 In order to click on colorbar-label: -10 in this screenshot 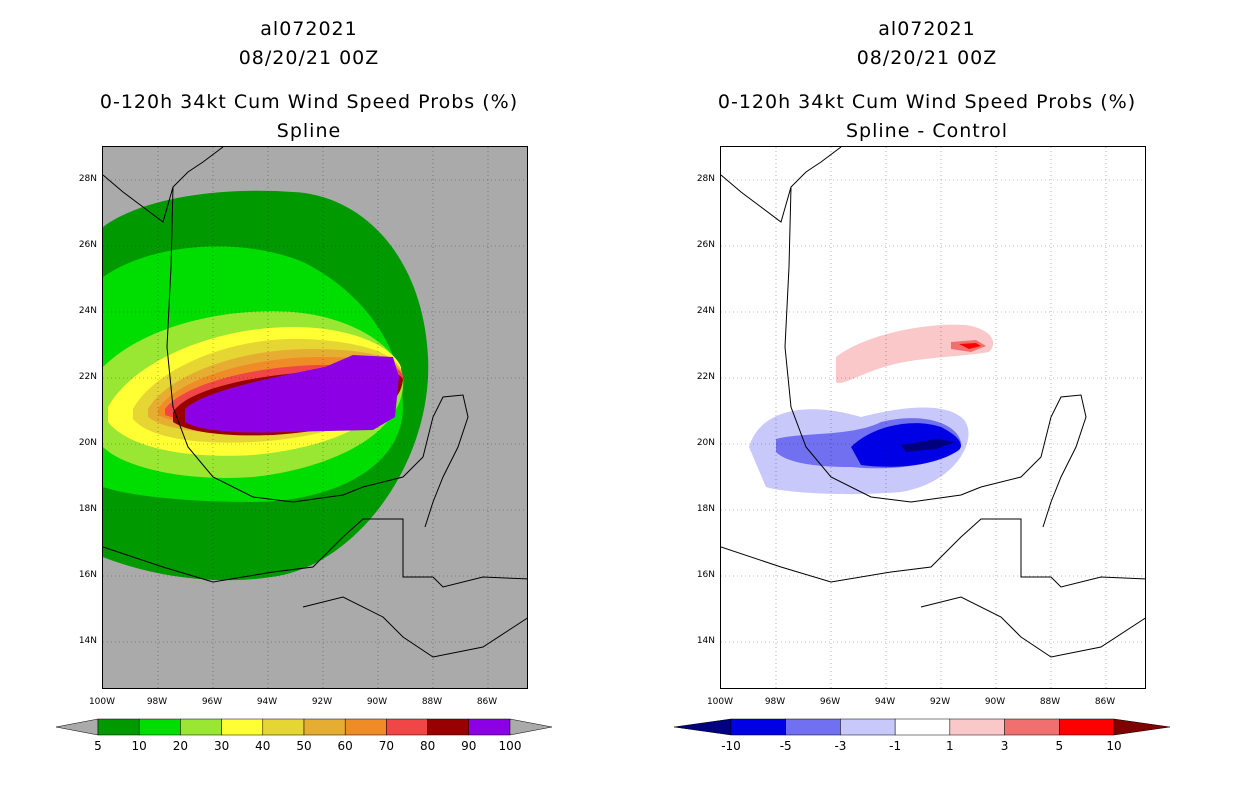, I will do `click(731, 746)`.